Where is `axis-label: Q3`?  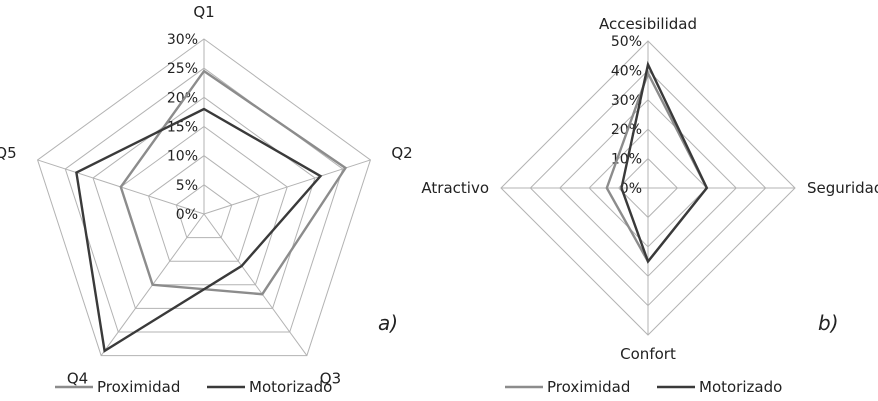 axis-label: Q3 is located at coordinates (330, 378).